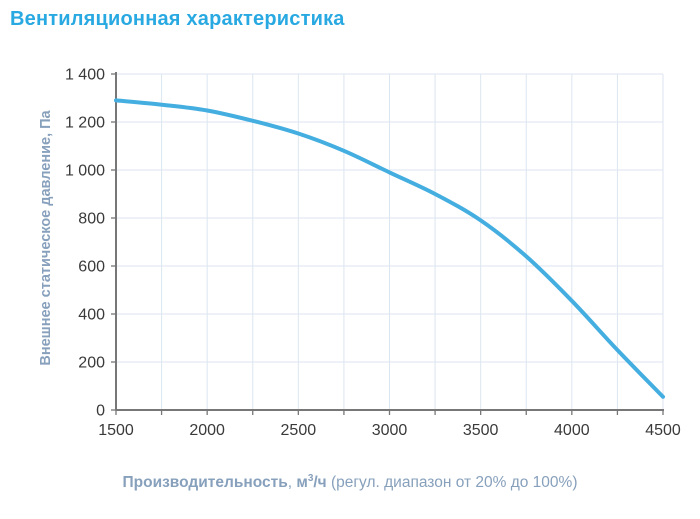 The image size is (700, 519). What do you see at coordinates (481, 430) in the screenshot?
I see `x-tick-label: 3500` at bounding box center [481, 430].